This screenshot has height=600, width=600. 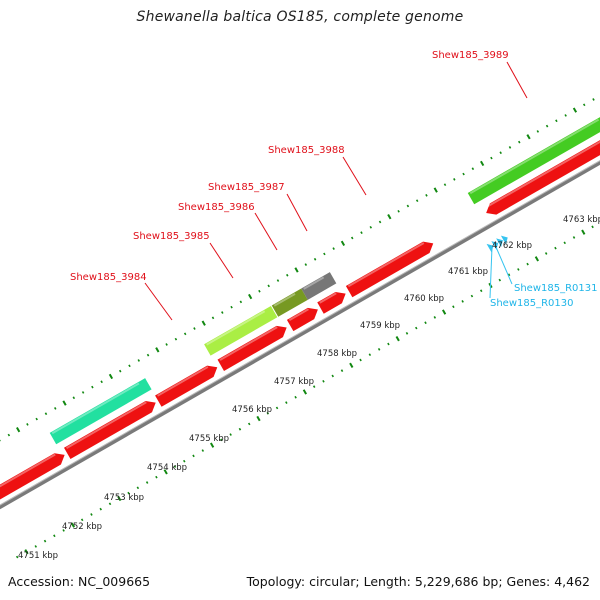 I want to click on rna-chevron, so click(x=499, y=243).